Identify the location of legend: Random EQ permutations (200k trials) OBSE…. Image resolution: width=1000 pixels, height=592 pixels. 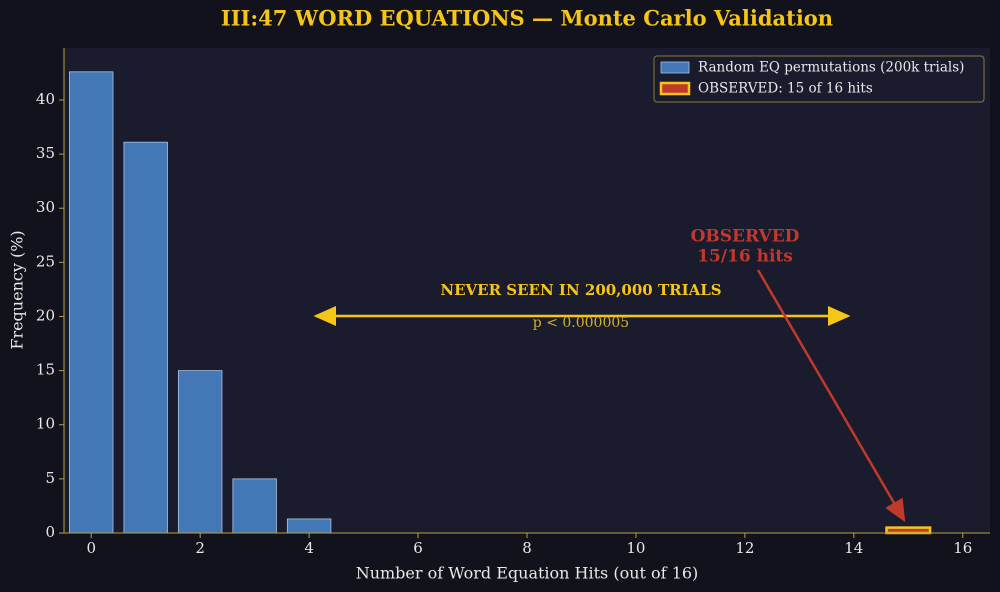
(819, 79).